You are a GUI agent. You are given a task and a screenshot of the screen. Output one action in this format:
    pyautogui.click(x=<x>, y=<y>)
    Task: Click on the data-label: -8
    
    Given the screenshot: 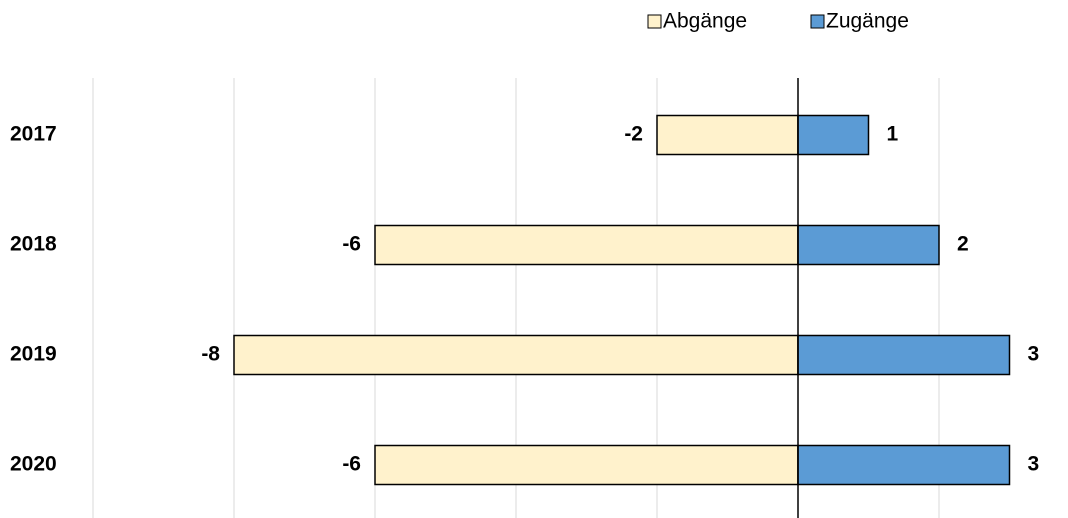 What is the action you would take?
    pyautogui.click(x=210, y=354)
    